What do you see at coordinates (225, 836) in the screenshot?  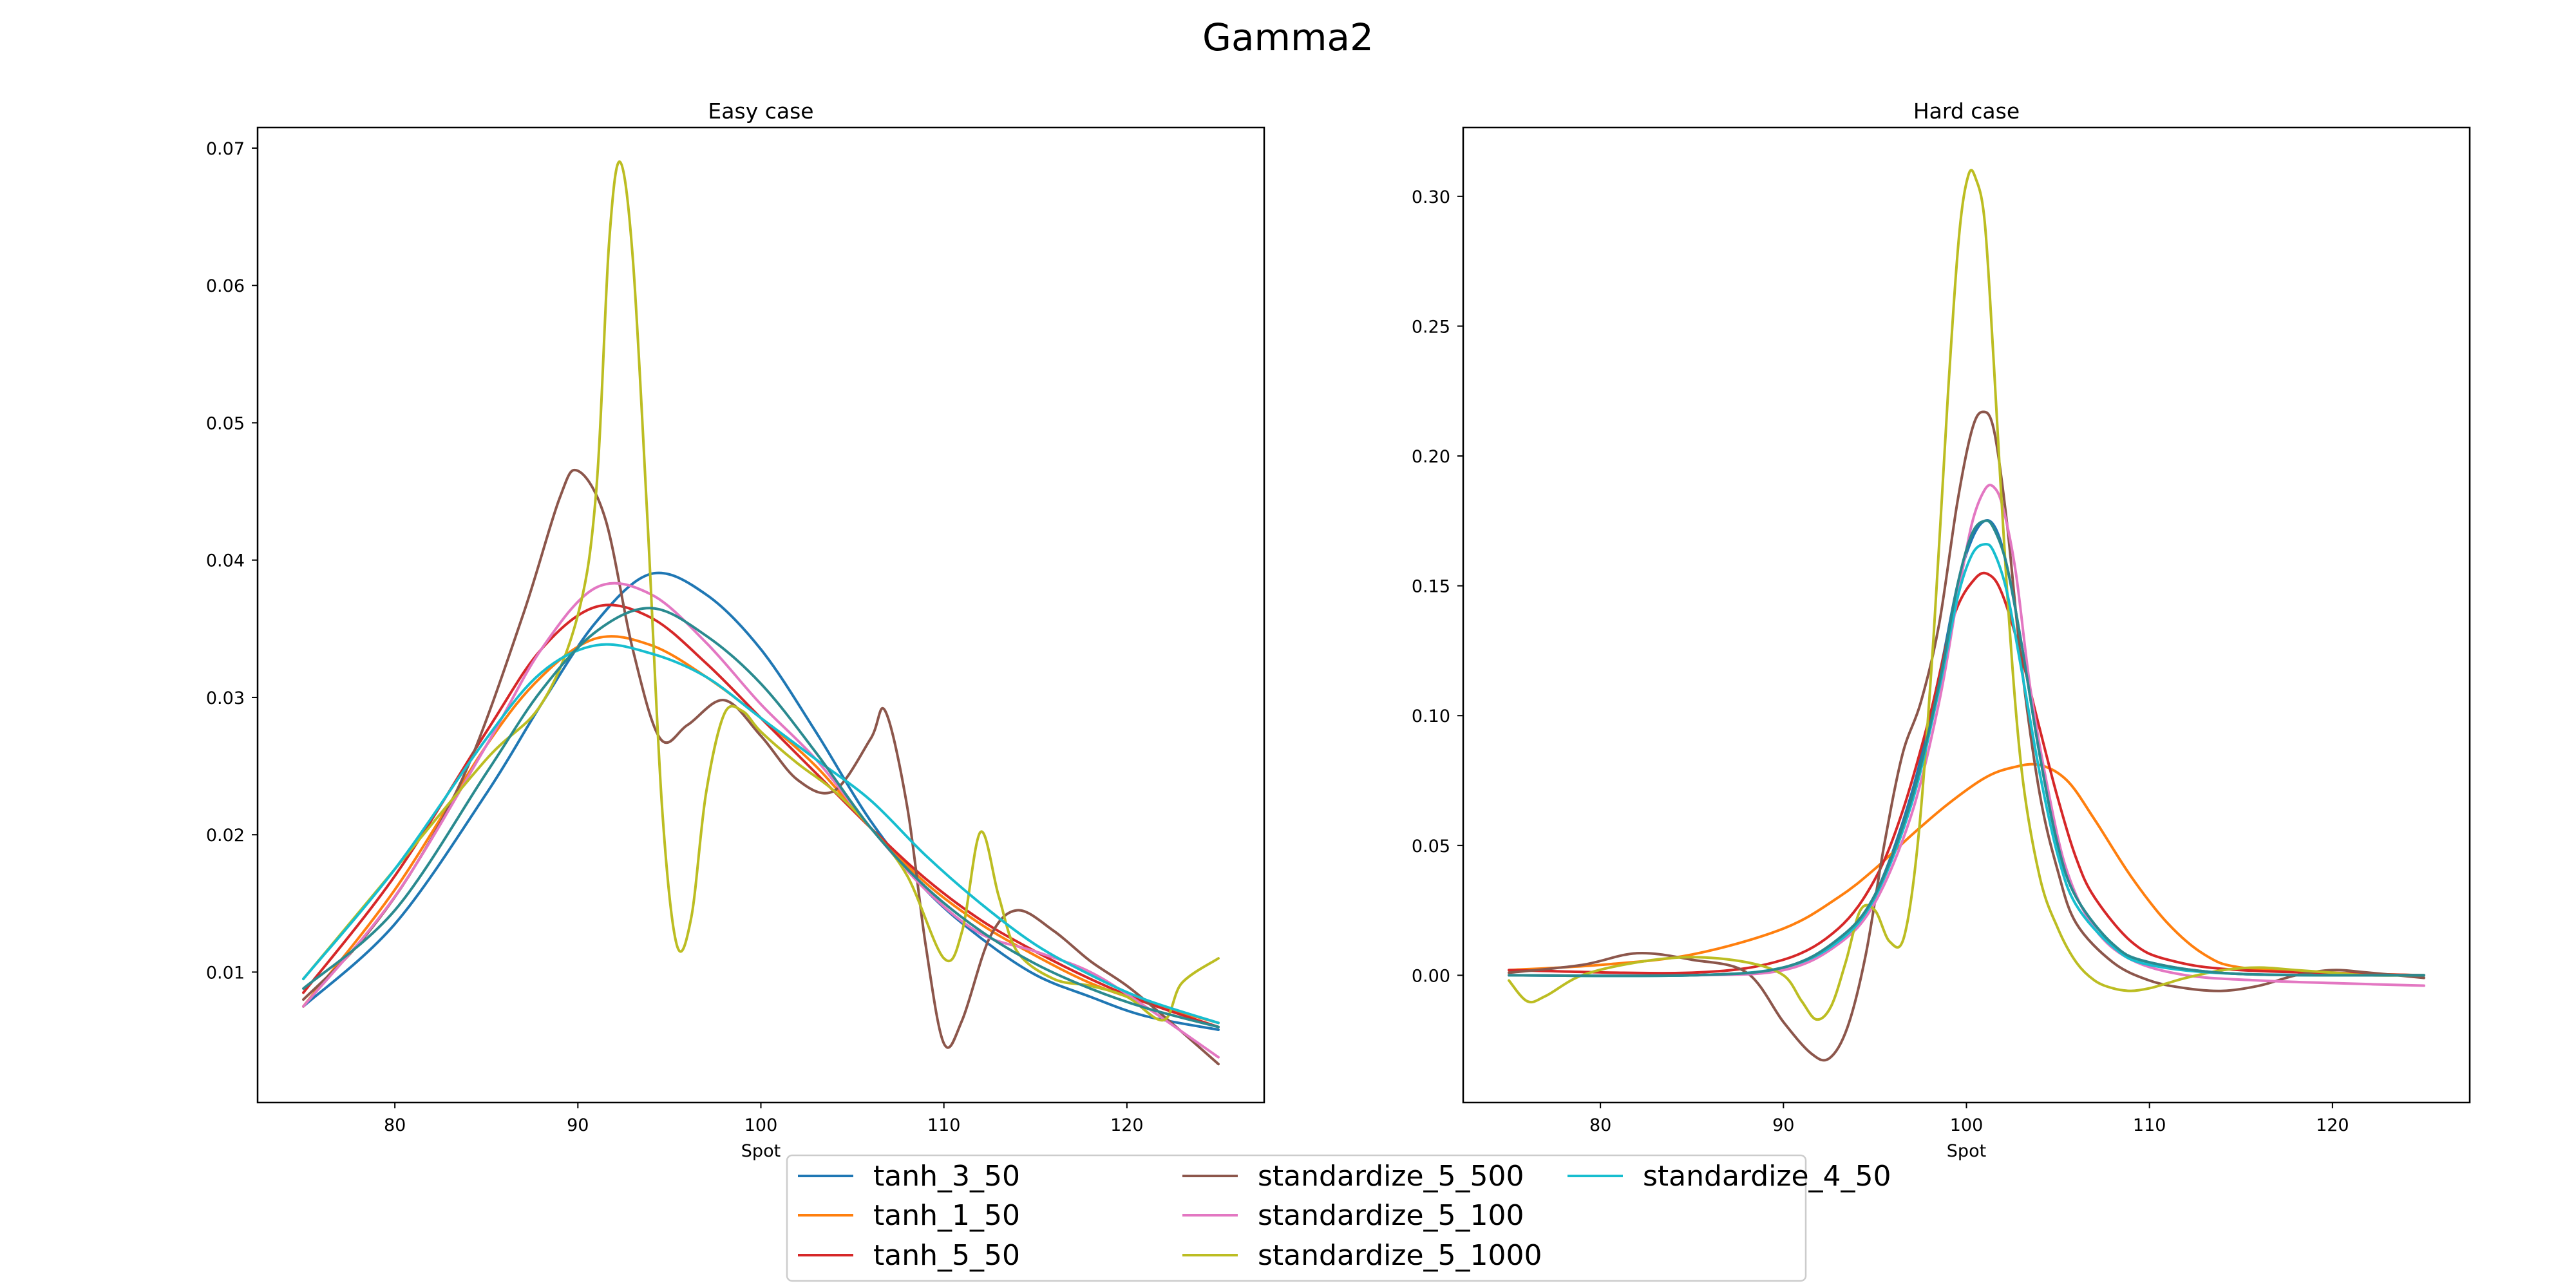 I see `y-tick-label: 0.02` at bounding box center [225, 836].